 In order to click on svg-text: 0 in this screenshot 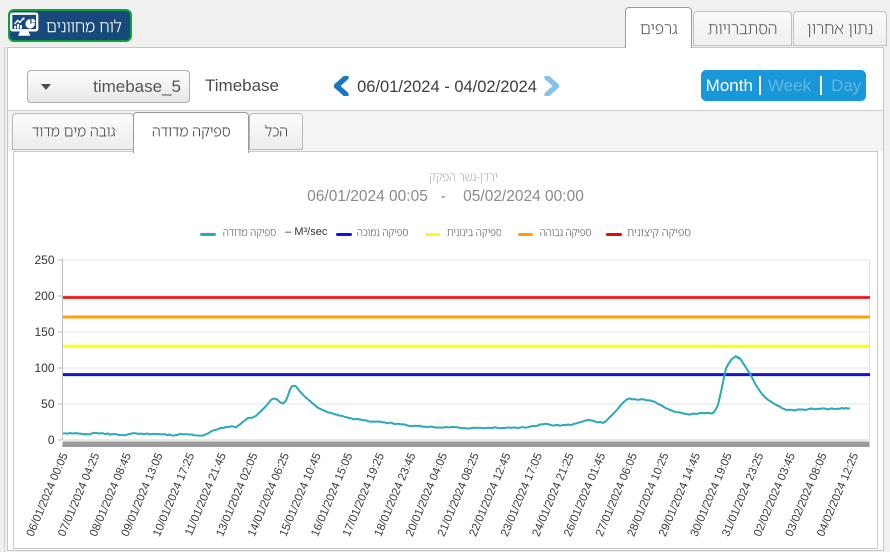, I will do `click(51, 440)`.